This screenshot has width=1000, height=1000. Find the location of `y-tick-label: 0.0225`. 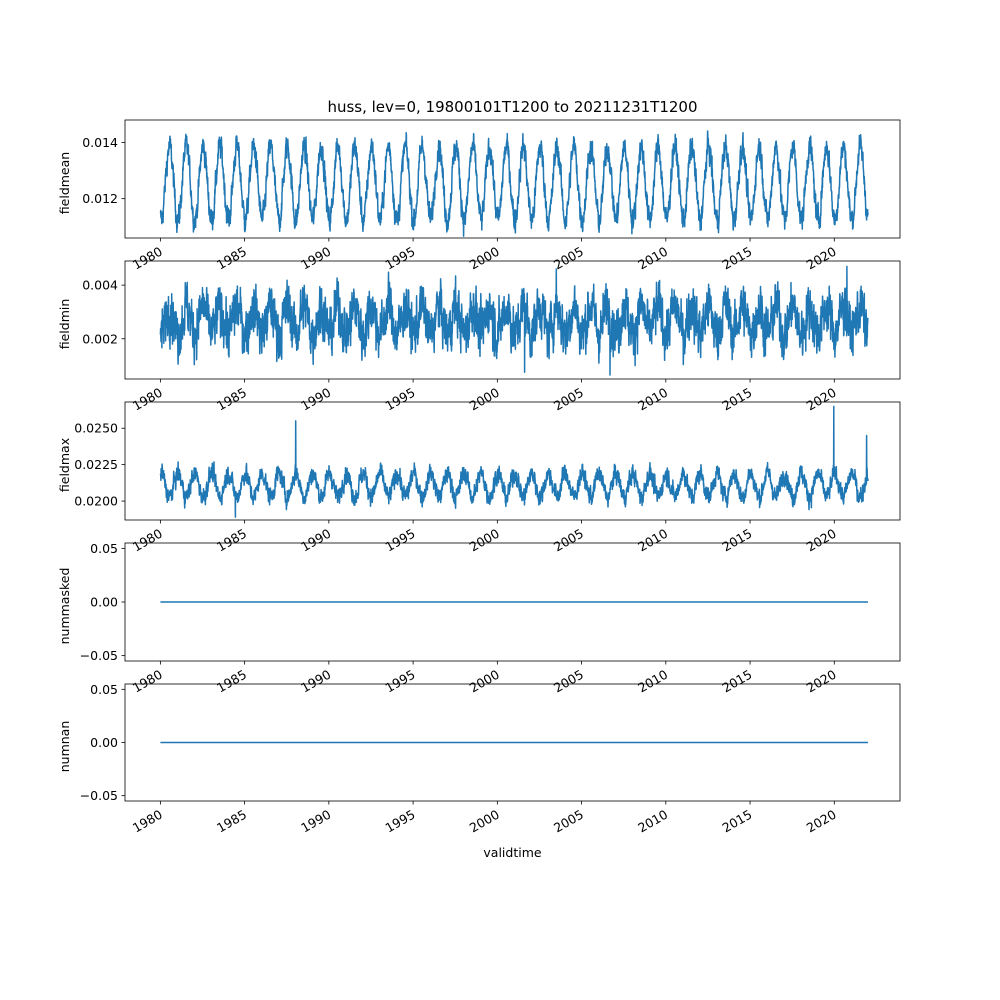

y-tick-label: 0.0225 is located at coordinates (96, 464).